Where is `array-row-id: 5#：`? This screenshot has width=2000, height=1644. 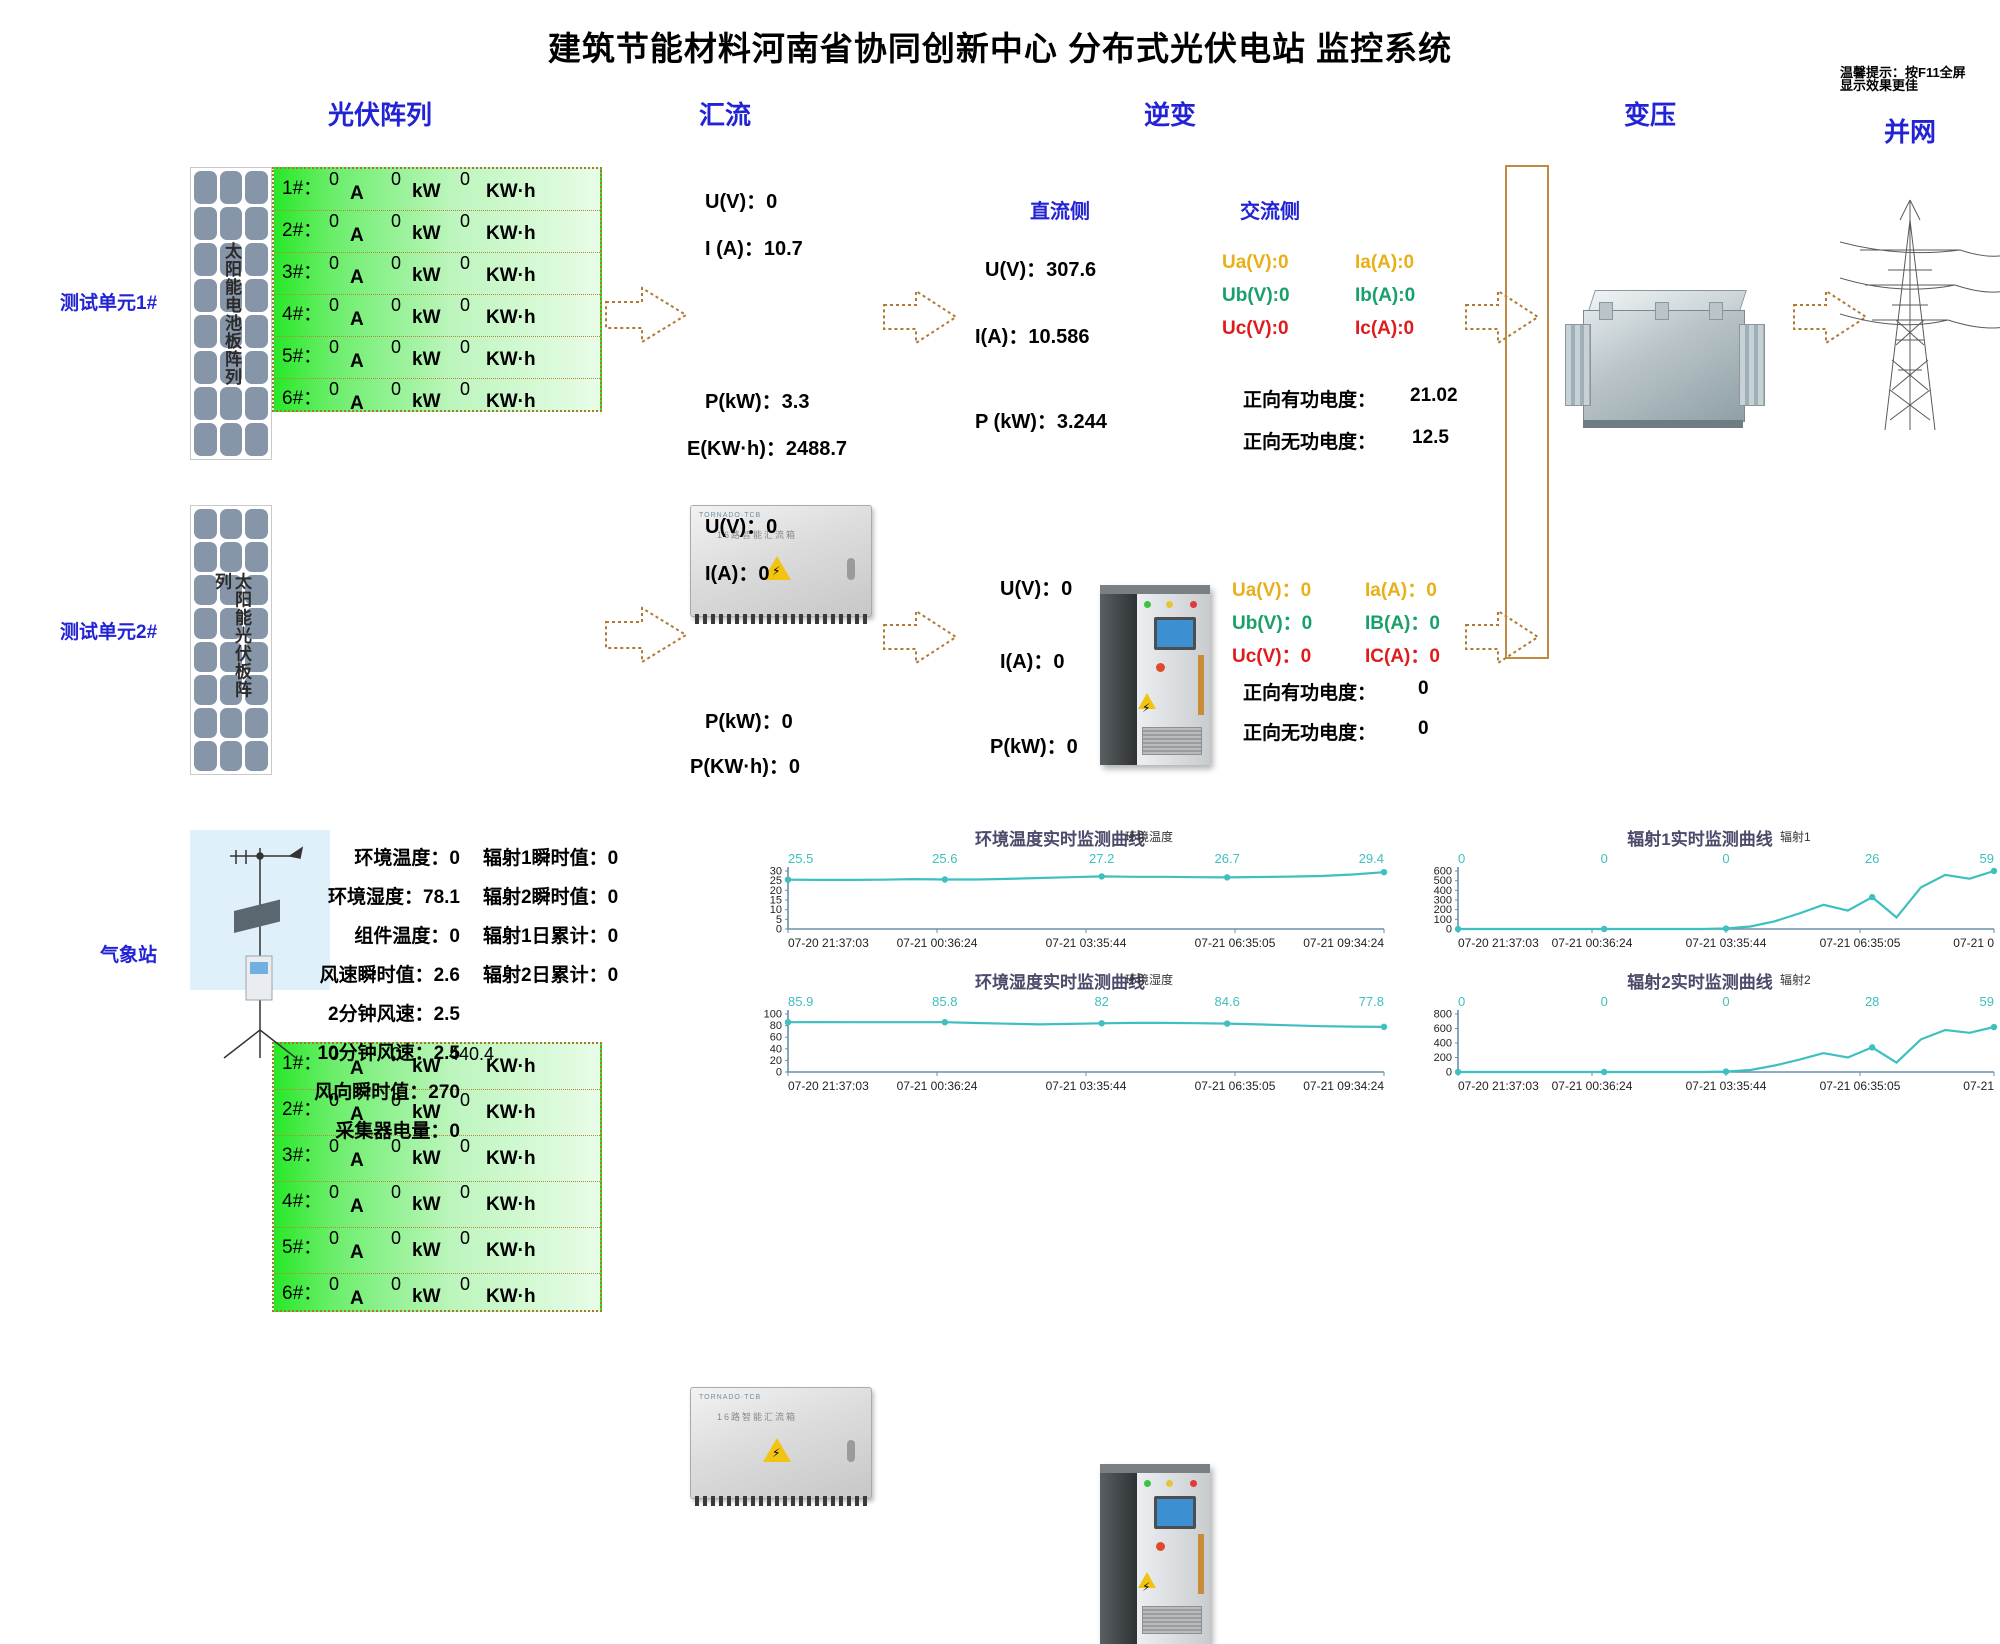
array-row-id: 5#： is located at coordinates (302, 356).